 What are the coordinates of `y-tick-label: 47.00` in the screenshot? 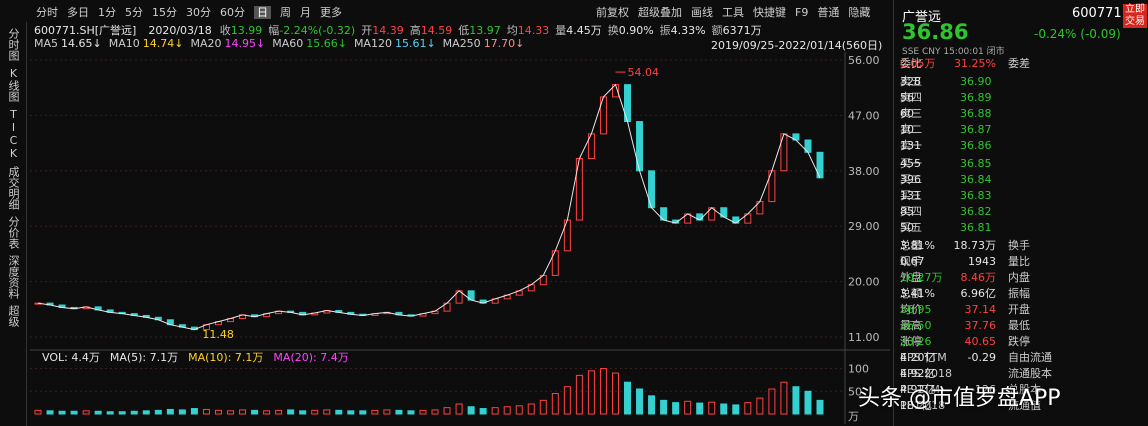 It's located at (864, 115).